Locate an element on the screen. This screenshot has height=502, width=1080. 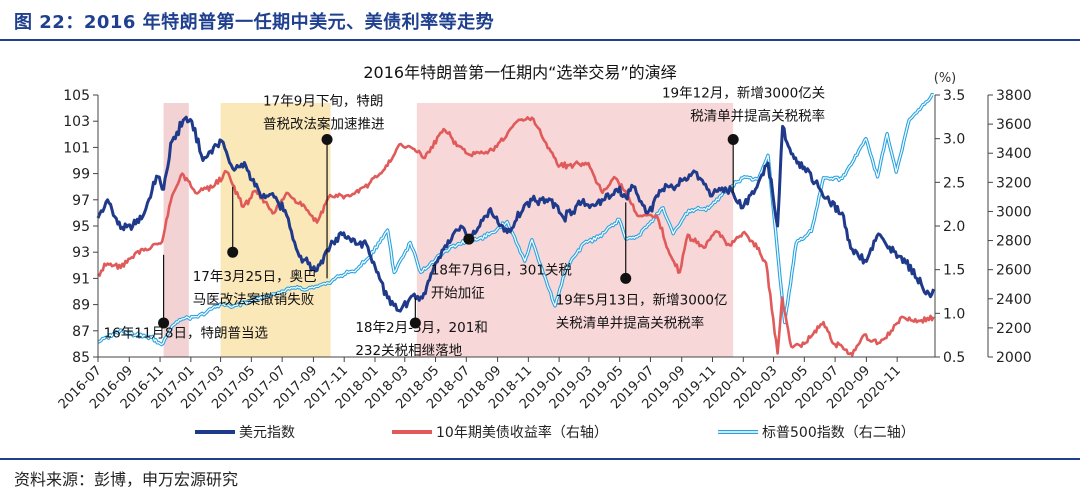
right-tick-label-6: 3.5 is located at coordinates (954, 96).